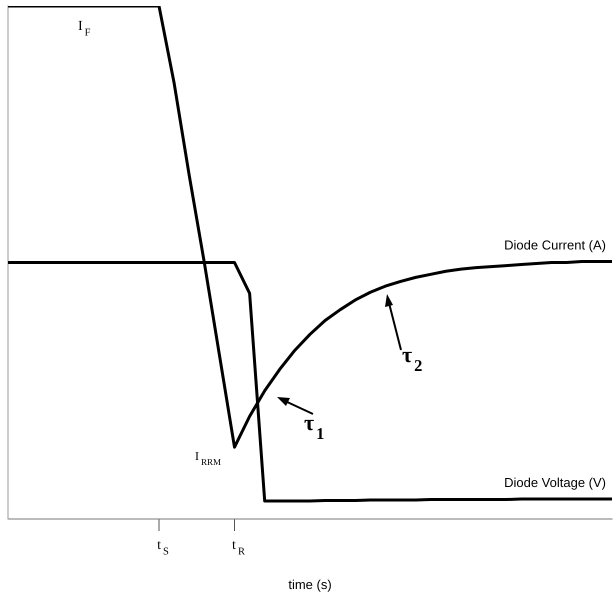 This screenshot has width=614, height=611. Describe the element at coordinates (555, 244) in the screenshot. I see `series-label: Diode Current (A)` at that location.